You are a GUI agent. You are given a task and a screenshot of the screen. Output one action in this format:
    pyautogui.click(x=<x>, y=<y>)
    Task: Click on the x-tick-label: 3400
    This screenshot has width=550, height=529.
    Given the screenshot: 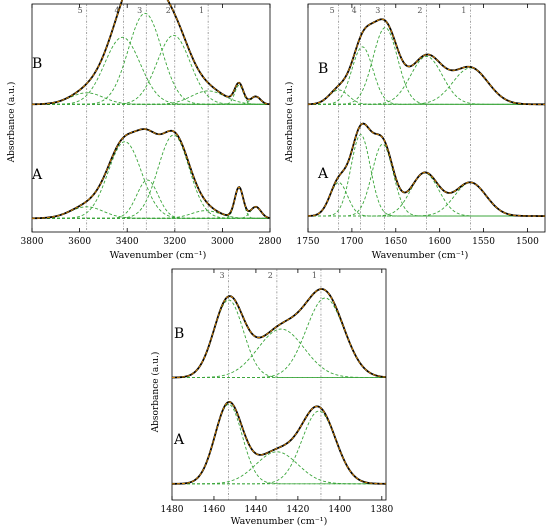 What is the action you would take?
    pyautogui.click(x=127, y=242)
    